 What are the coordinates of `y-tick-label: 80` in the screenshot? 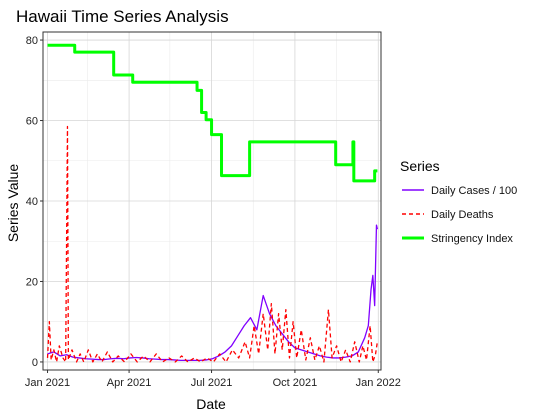 It's located at (32, 41).